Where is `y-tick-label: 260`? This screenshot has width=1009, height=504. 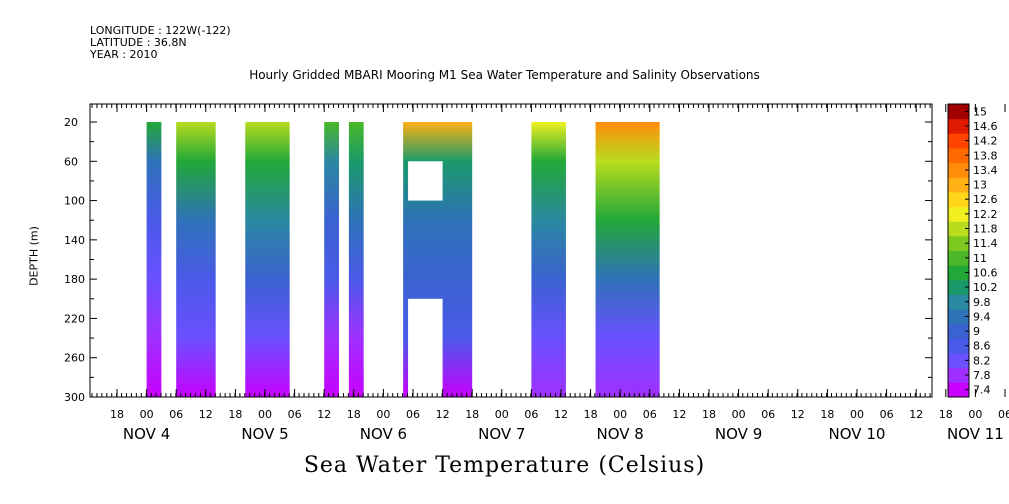 y-tick-label: 260 is located at coordinates (74, 358).